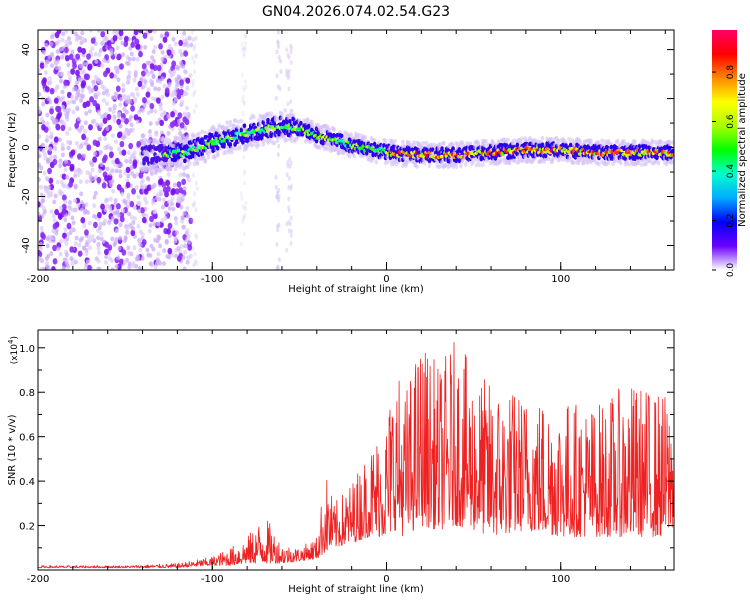 The image size is (750, 600). Describe the element at coordinates (27, 393) in the screenshot. I see `y-tick-label: 0.8` at that location.